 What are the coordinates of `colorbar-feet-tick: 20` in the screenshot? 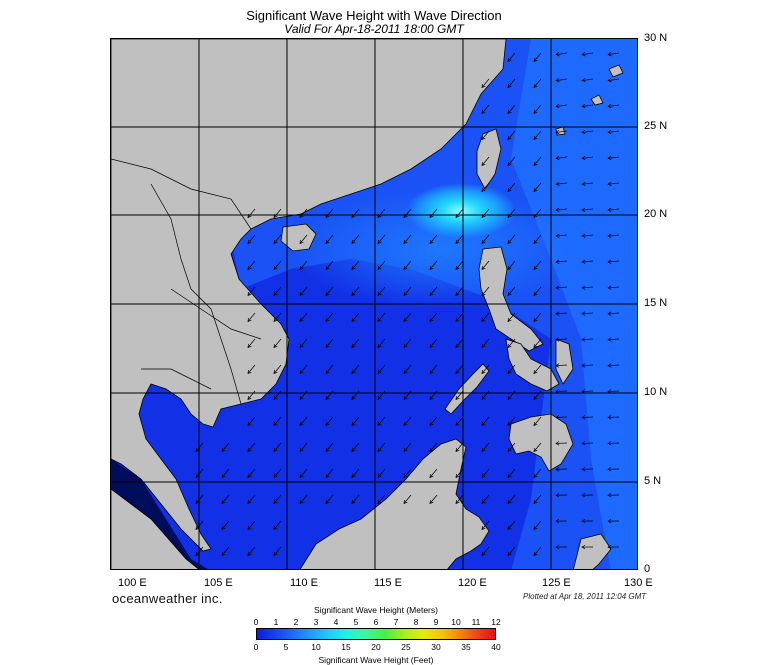 It's located at (376, 647).